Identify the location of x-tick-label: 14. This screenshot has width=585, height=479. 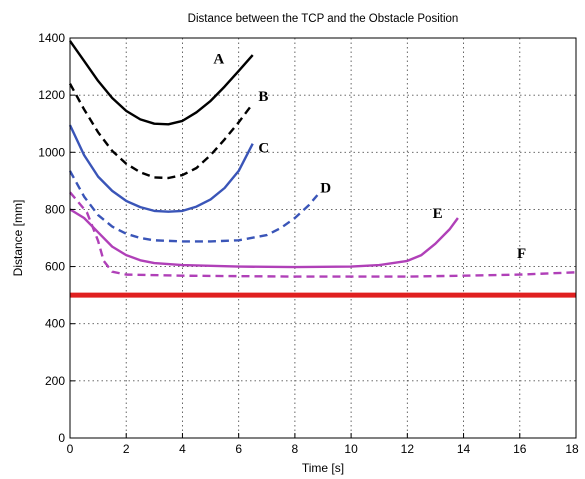
(464, 449).